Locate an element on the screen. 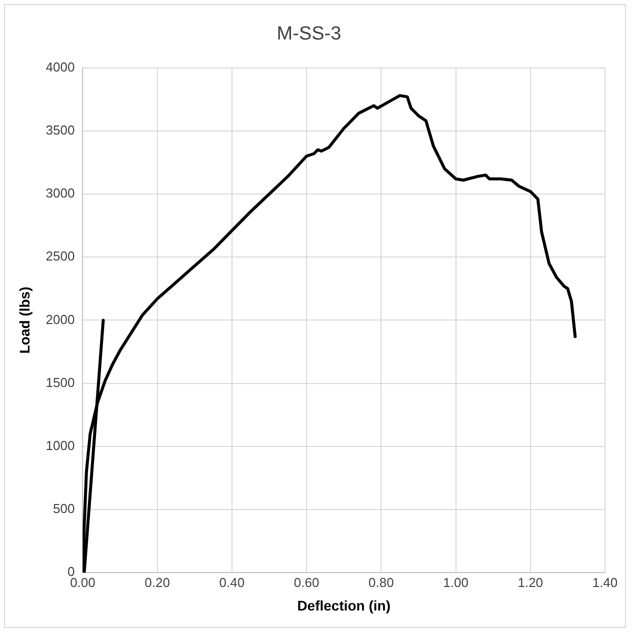  x-axis-title: Deflection (in) is located at coordinates (344, 605).